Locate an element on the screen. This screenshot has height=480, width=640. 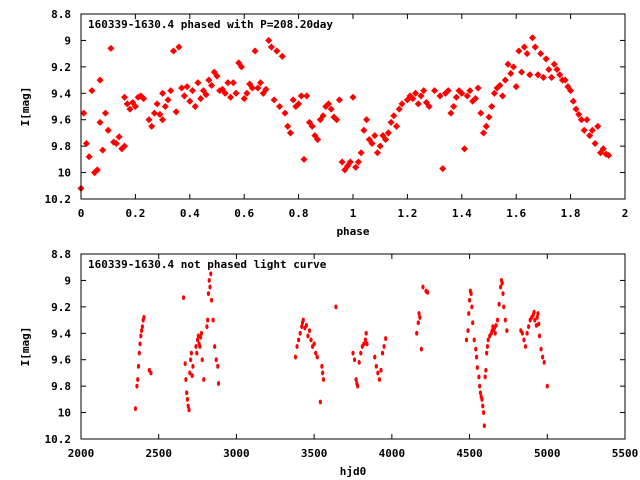
top-y-tick-label: 10.2 is located at coordinates (58, 199).